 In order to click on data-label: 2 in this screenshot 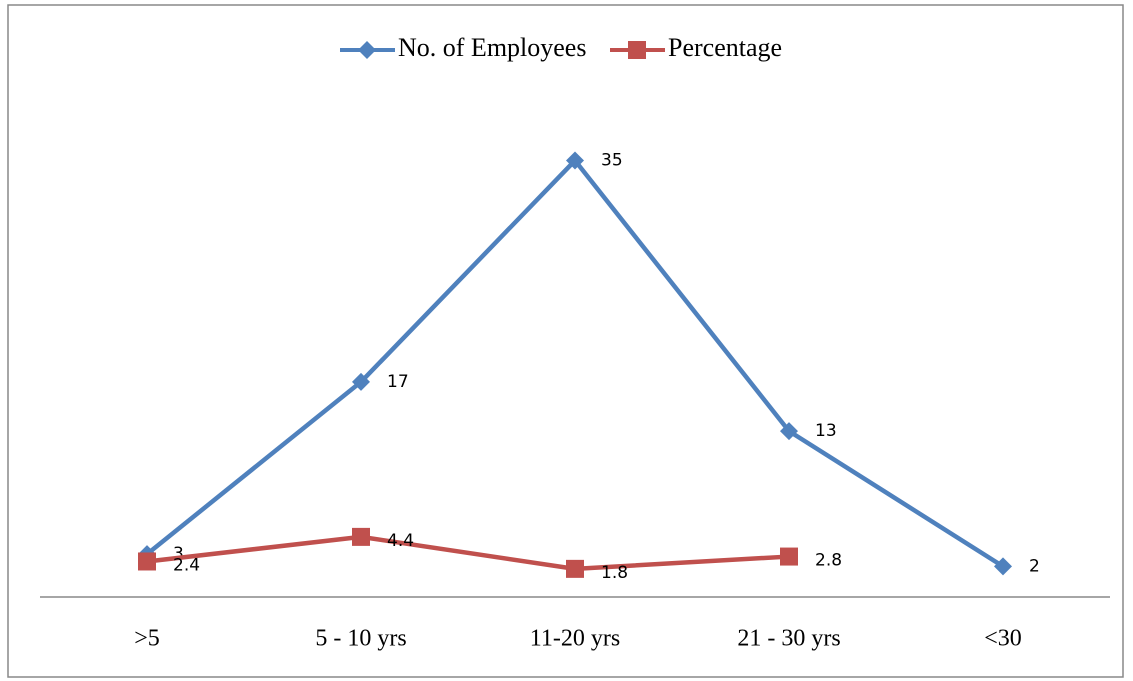, I will do `click(1034, 566)`.